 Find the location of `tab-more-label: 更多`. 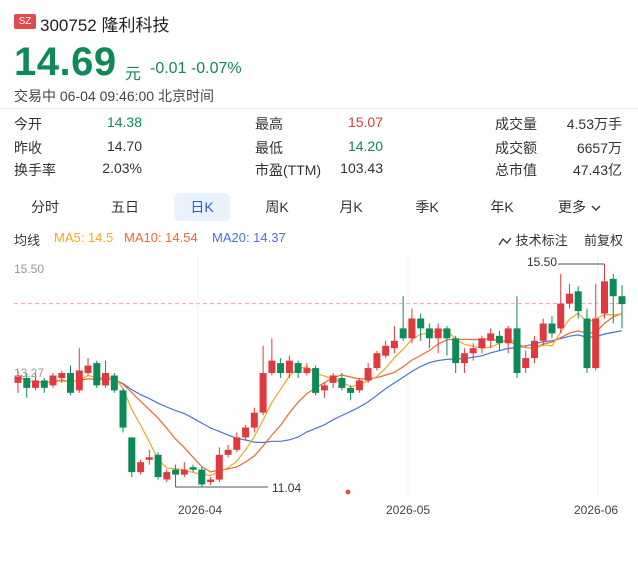

tab-more-label: 更多 is located at coordinates (572, 207).